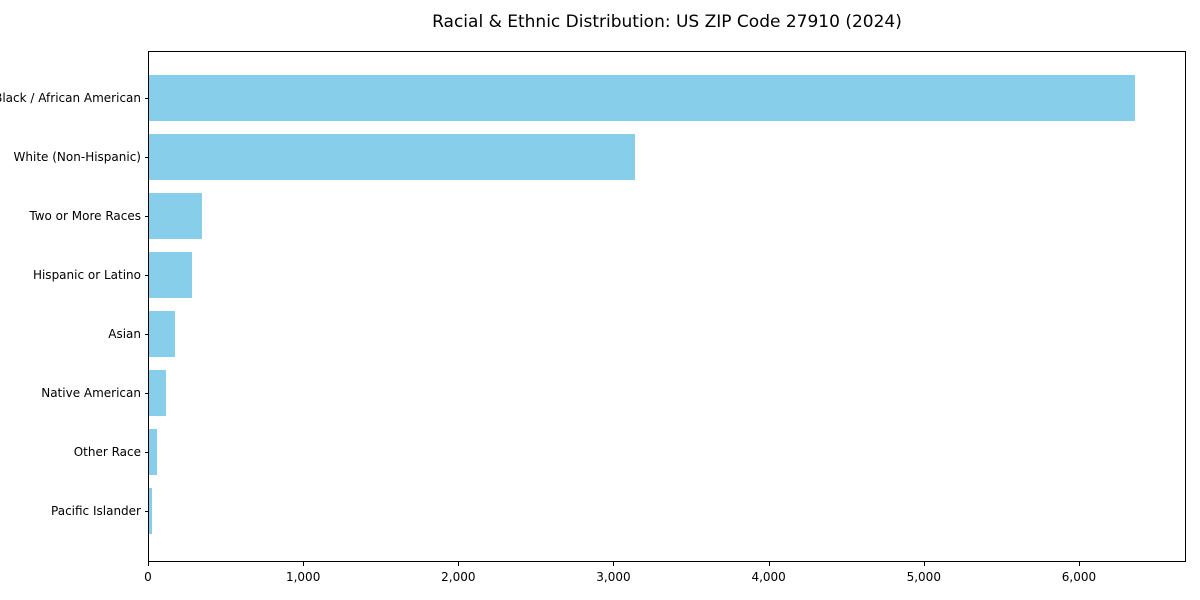  Describe the element at coordinates (618, 510) in the screenshot. I see `bar-row: Pacific Islander` at that location.